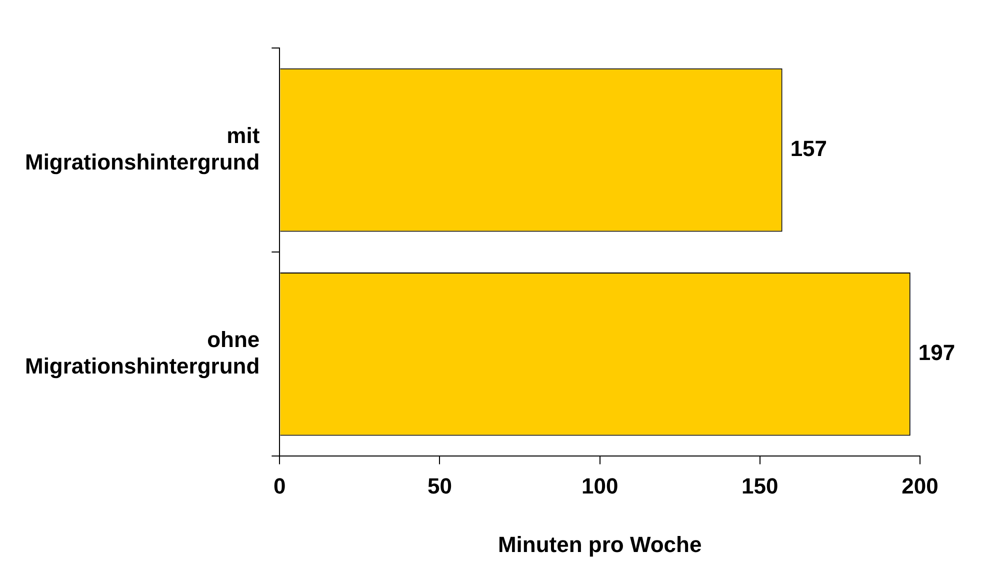 The height and width of the screenshot is (581, 988). What do you see at coordinates (439, 485) in the screenshot?
I see `x-tick-label: 50` at bounding box center [439, 485].